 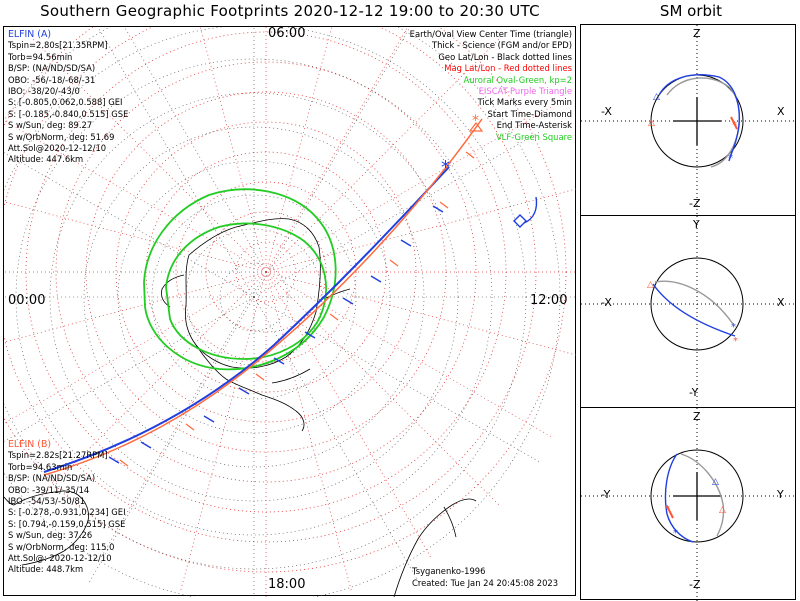 What do you see at coordinates (40, 56) in the screenshot?
I see `elfin-a-line: Torb=94.56min` at bounding box center [40, 56].